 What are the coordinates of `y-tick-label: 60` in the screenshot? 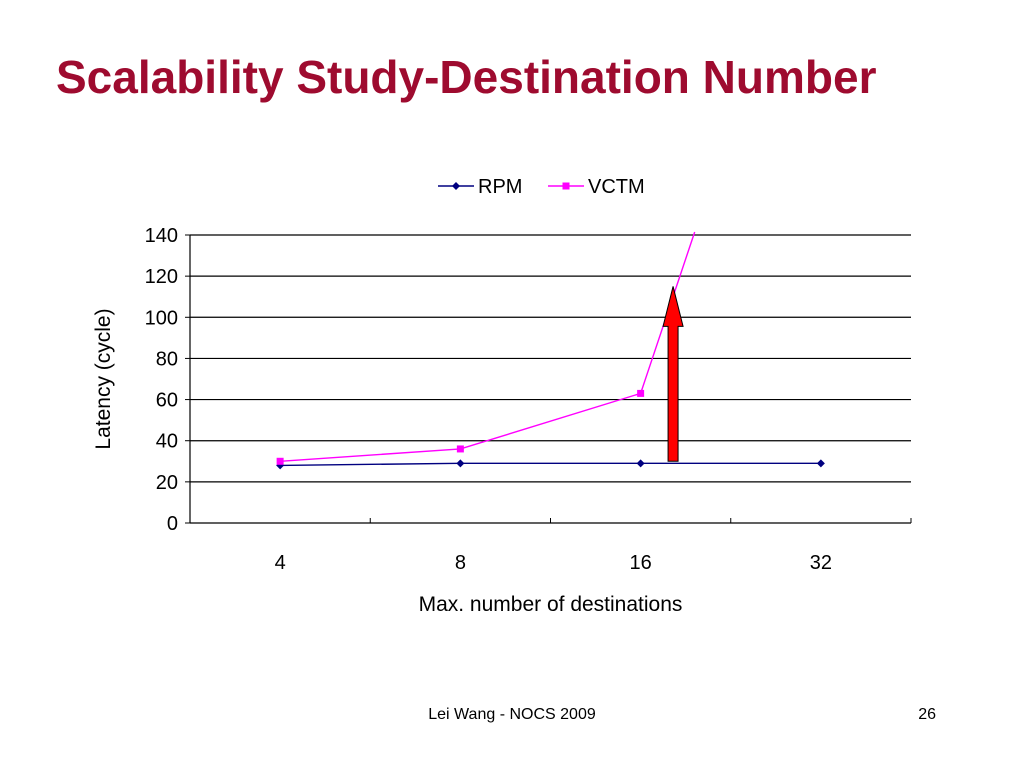 It's located at (167, 401).